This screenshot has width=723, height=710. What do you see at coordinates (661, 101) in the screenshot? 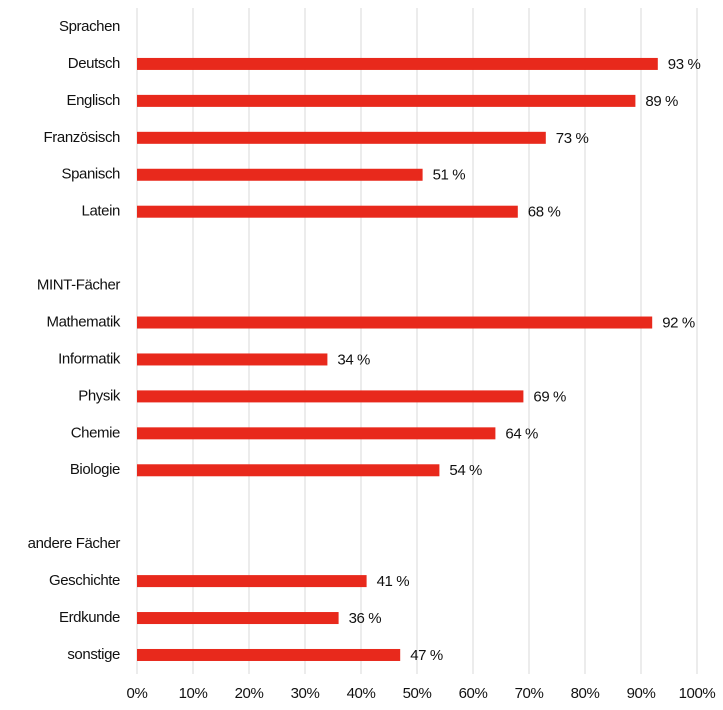
I see `value-label: 89 %` at bounding box center [661, 101].